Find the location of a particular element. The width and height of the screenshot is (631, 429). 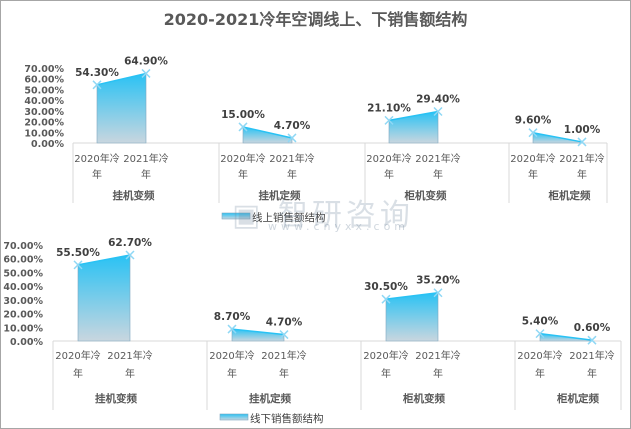

data-label: 1.00% is located at coordinates (582, 130).